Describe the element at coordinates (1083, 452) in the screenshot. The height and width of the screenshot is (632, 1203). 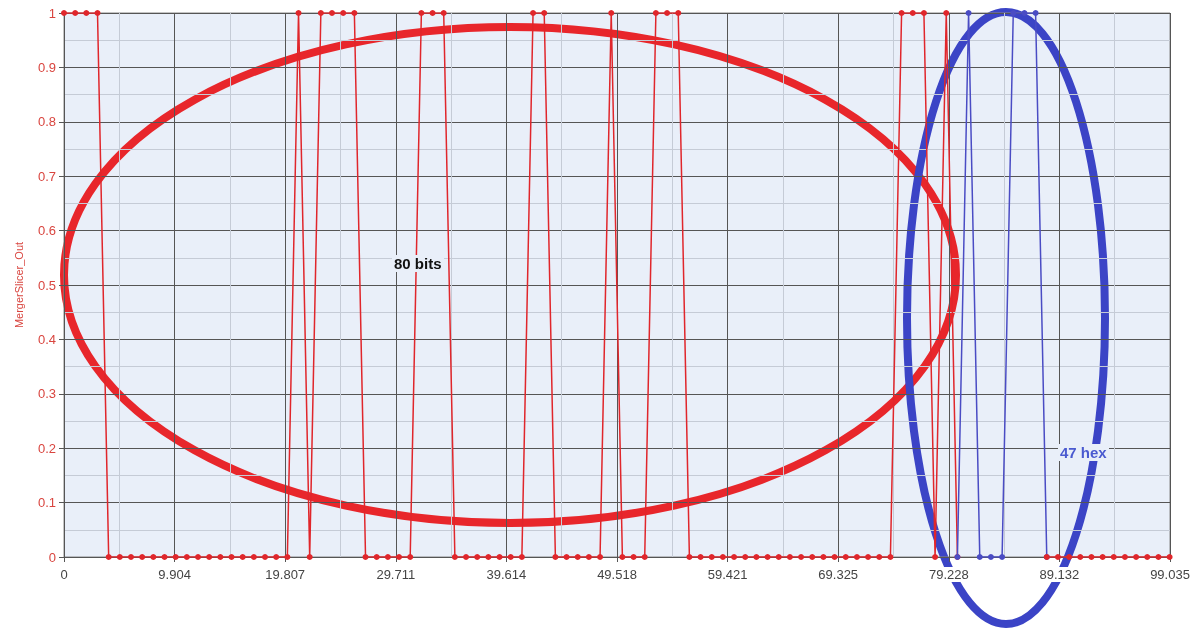
I see `annotation: 47 hex` at that location.